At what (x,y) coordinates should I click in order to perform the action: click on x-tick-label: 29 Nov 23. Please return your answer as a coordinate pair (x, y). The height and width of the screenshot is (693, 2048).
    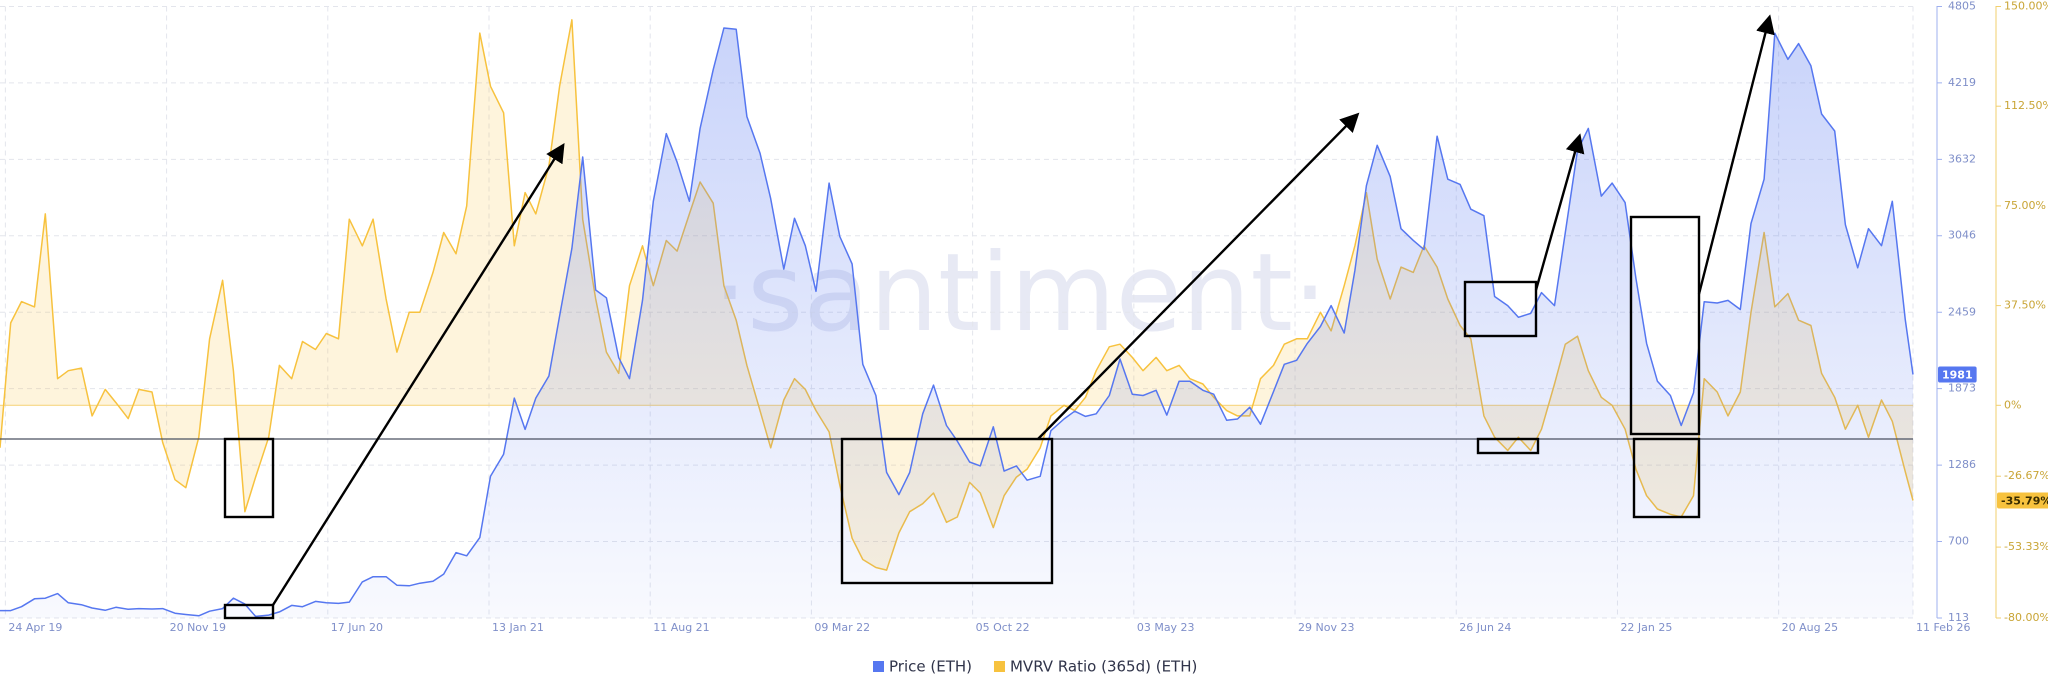
    Looking at the image, I should click on (1326, 627).